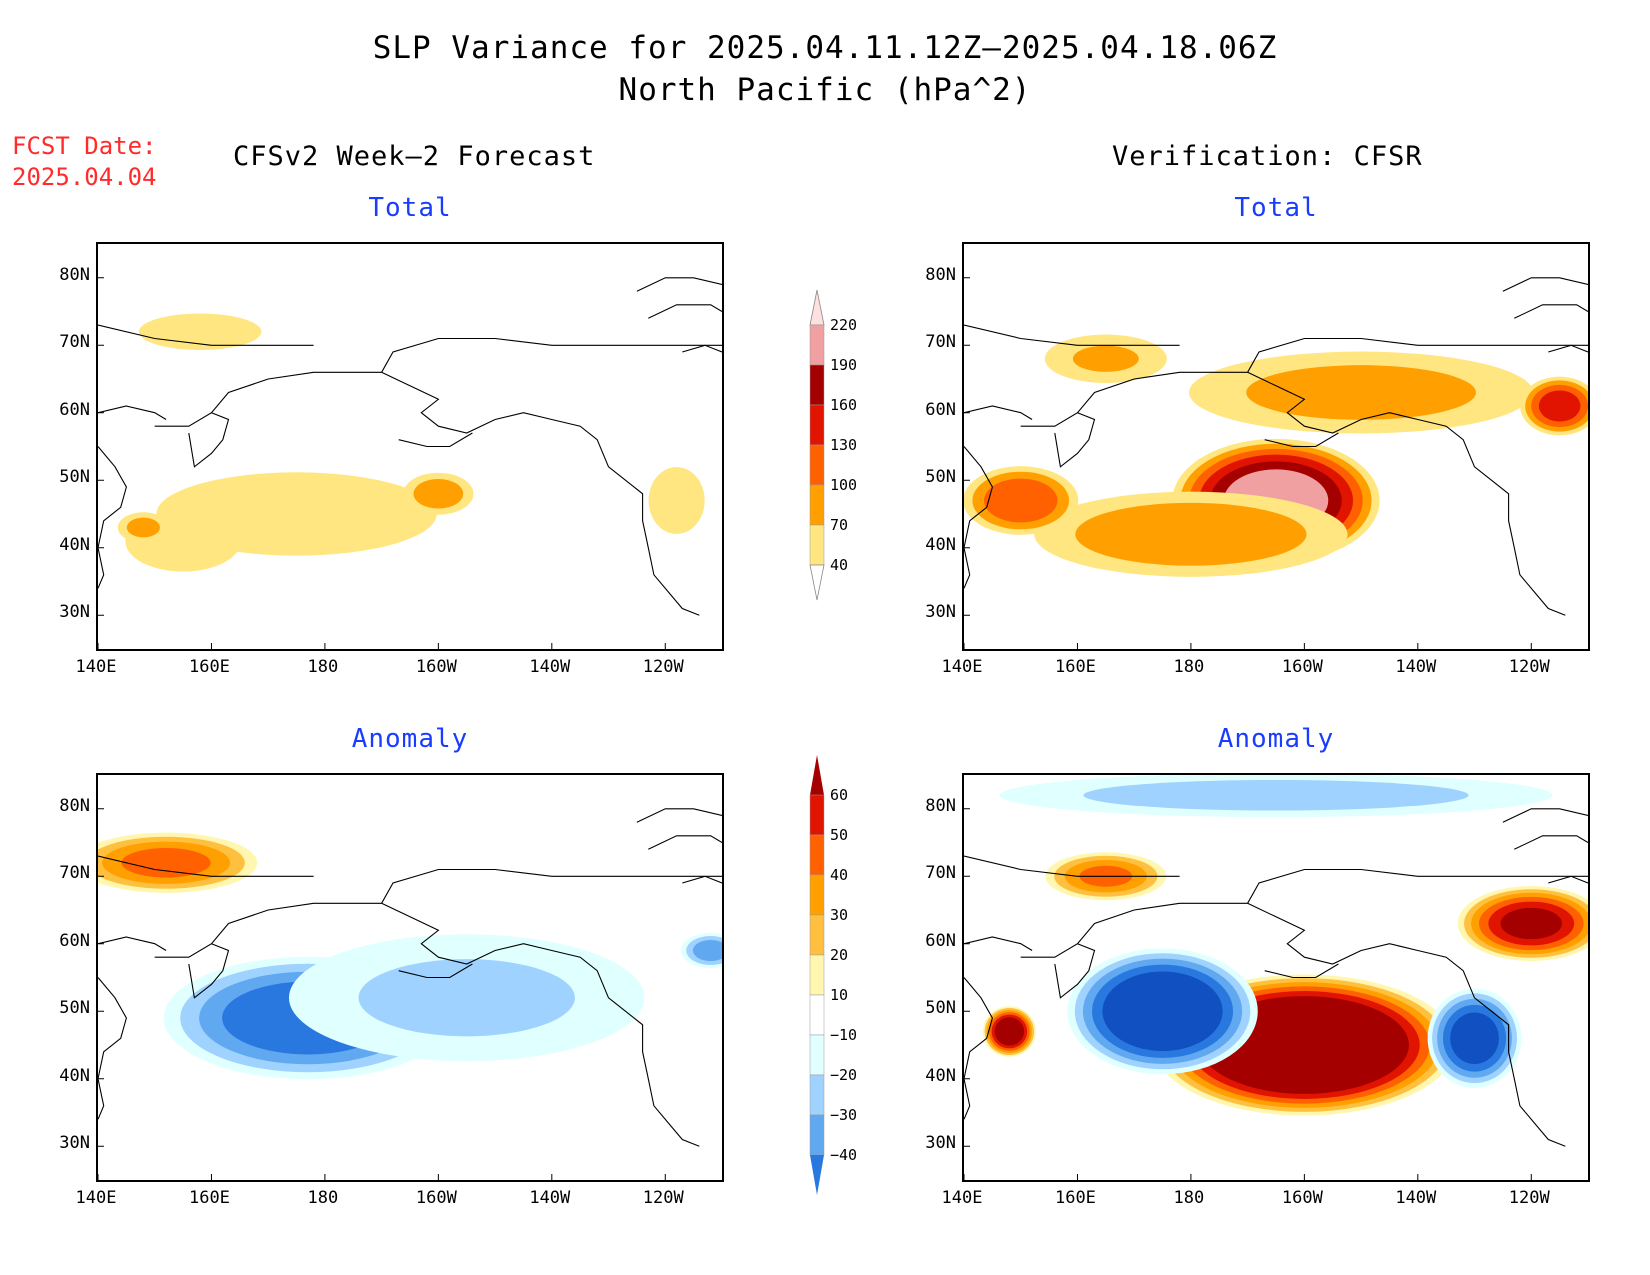  I want to click on fcst-date-label: FCST Date:, so click(84, 146).